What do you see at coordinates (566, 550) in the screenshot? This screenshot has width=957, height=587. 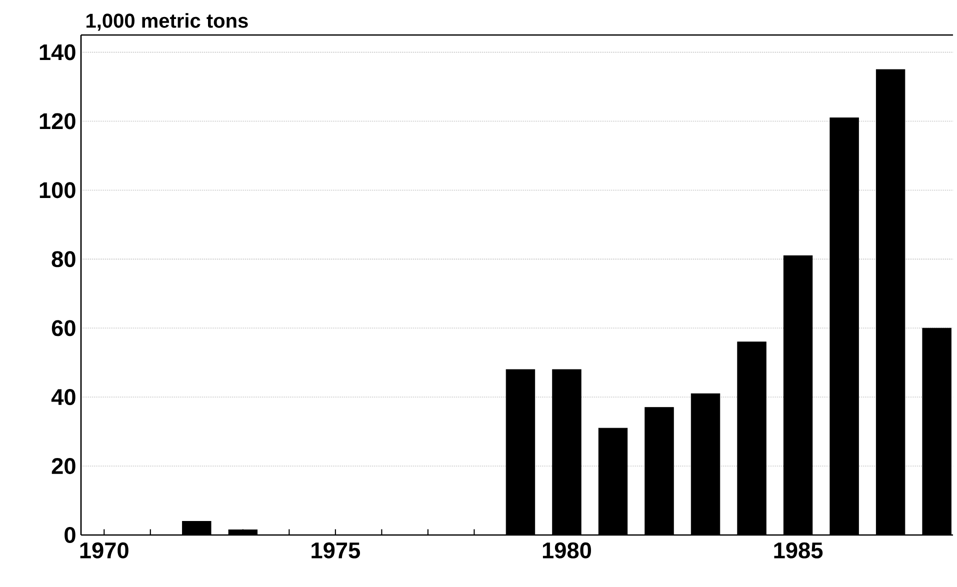 I see `x-tick-label: 1980` at bounding box center [566, 550].